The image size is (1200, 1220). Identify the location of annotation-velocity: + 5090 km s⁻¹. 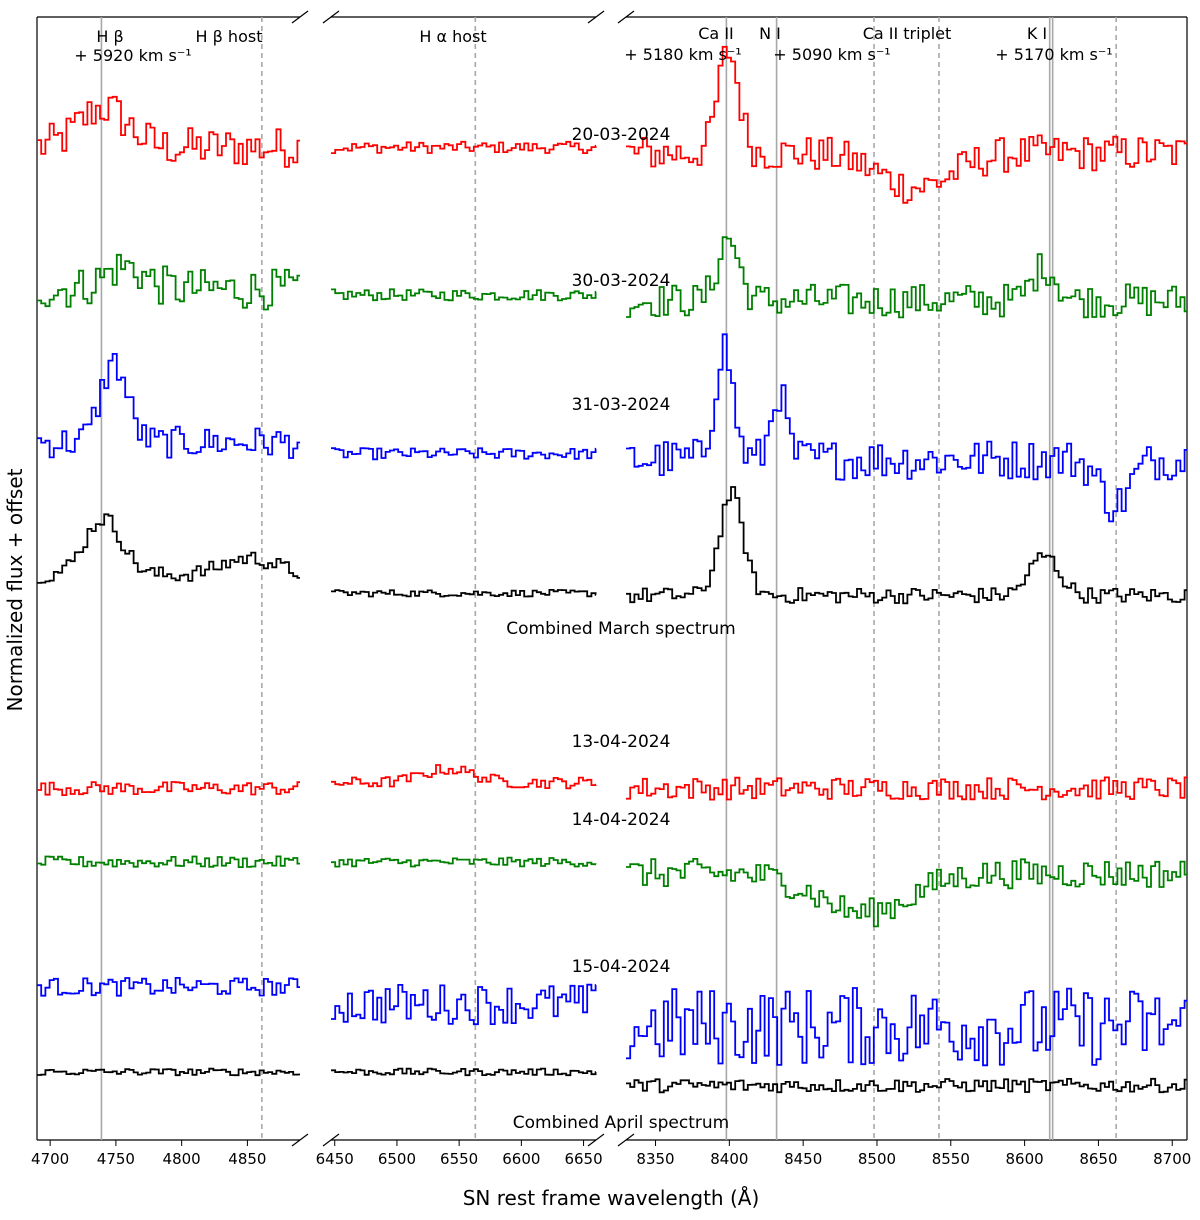
(831, 54).